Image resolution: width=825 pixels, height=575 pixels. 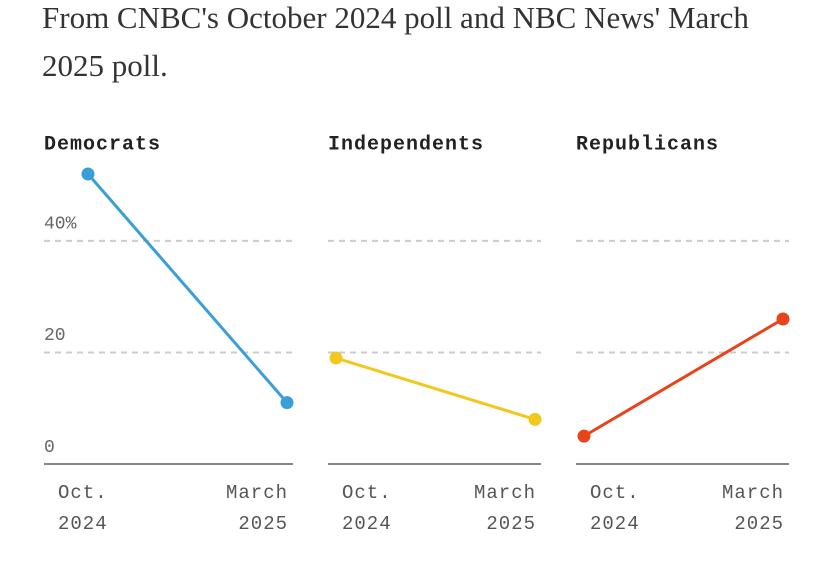 What do you see at coordinates (102, 144) in the screenshot?
I see `panel-title: Democrats` at bounding box center [102, 144].